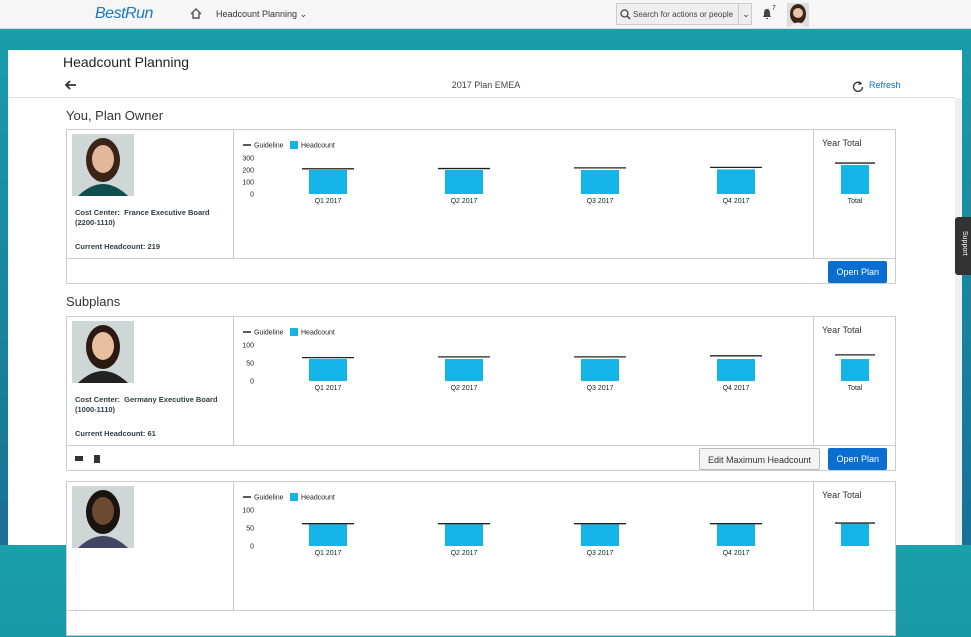 This screenshot has height=637, width=971. Describe the element at coordinates (759, 459) in the screenshot. I see `edit-max-headcount-button: Edit Maximum Headcount` at that location.